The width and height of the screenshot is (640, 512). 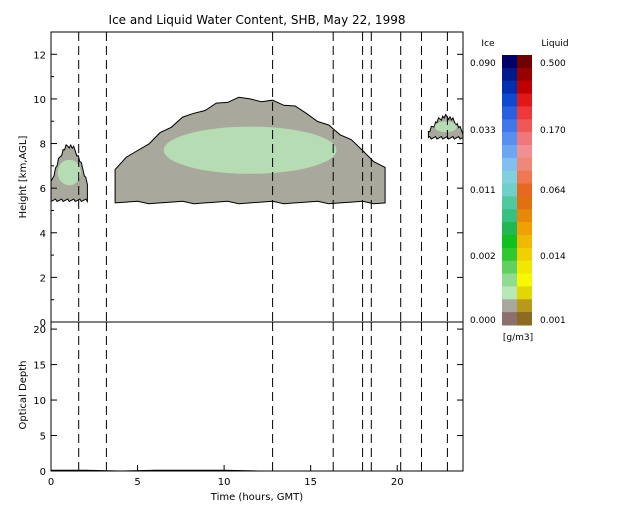 What do you see at coordinates (257, 497) in the screenshot?
I see `x-axis-label: Time (hours, GMT)` at bounding box center [257, 497].